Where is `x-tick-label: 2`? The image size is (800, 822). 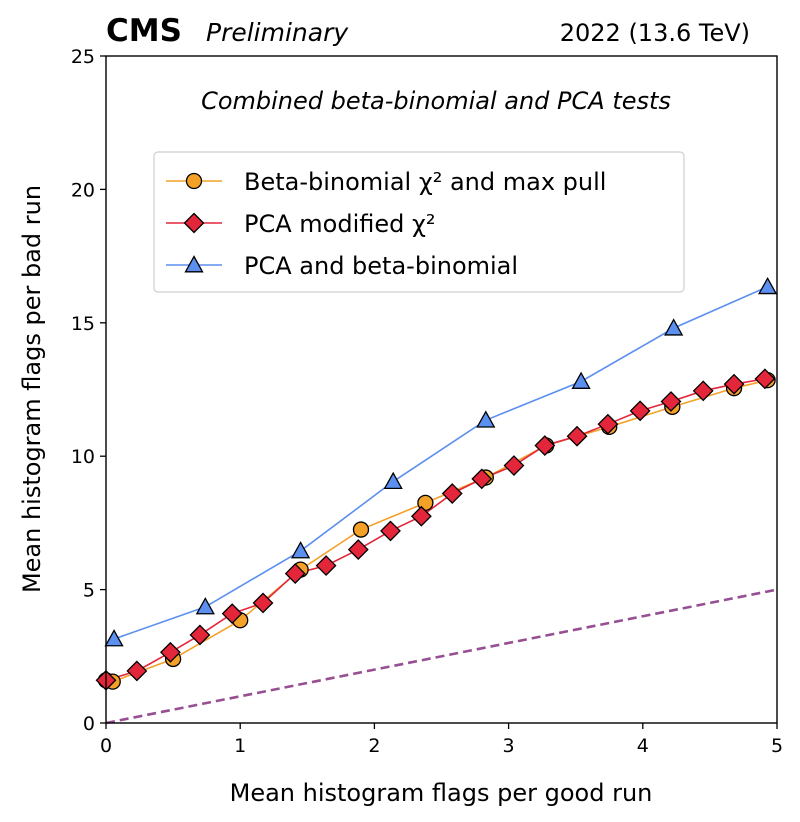
x-tick-label: 2 is located at coordinates (374, 746).